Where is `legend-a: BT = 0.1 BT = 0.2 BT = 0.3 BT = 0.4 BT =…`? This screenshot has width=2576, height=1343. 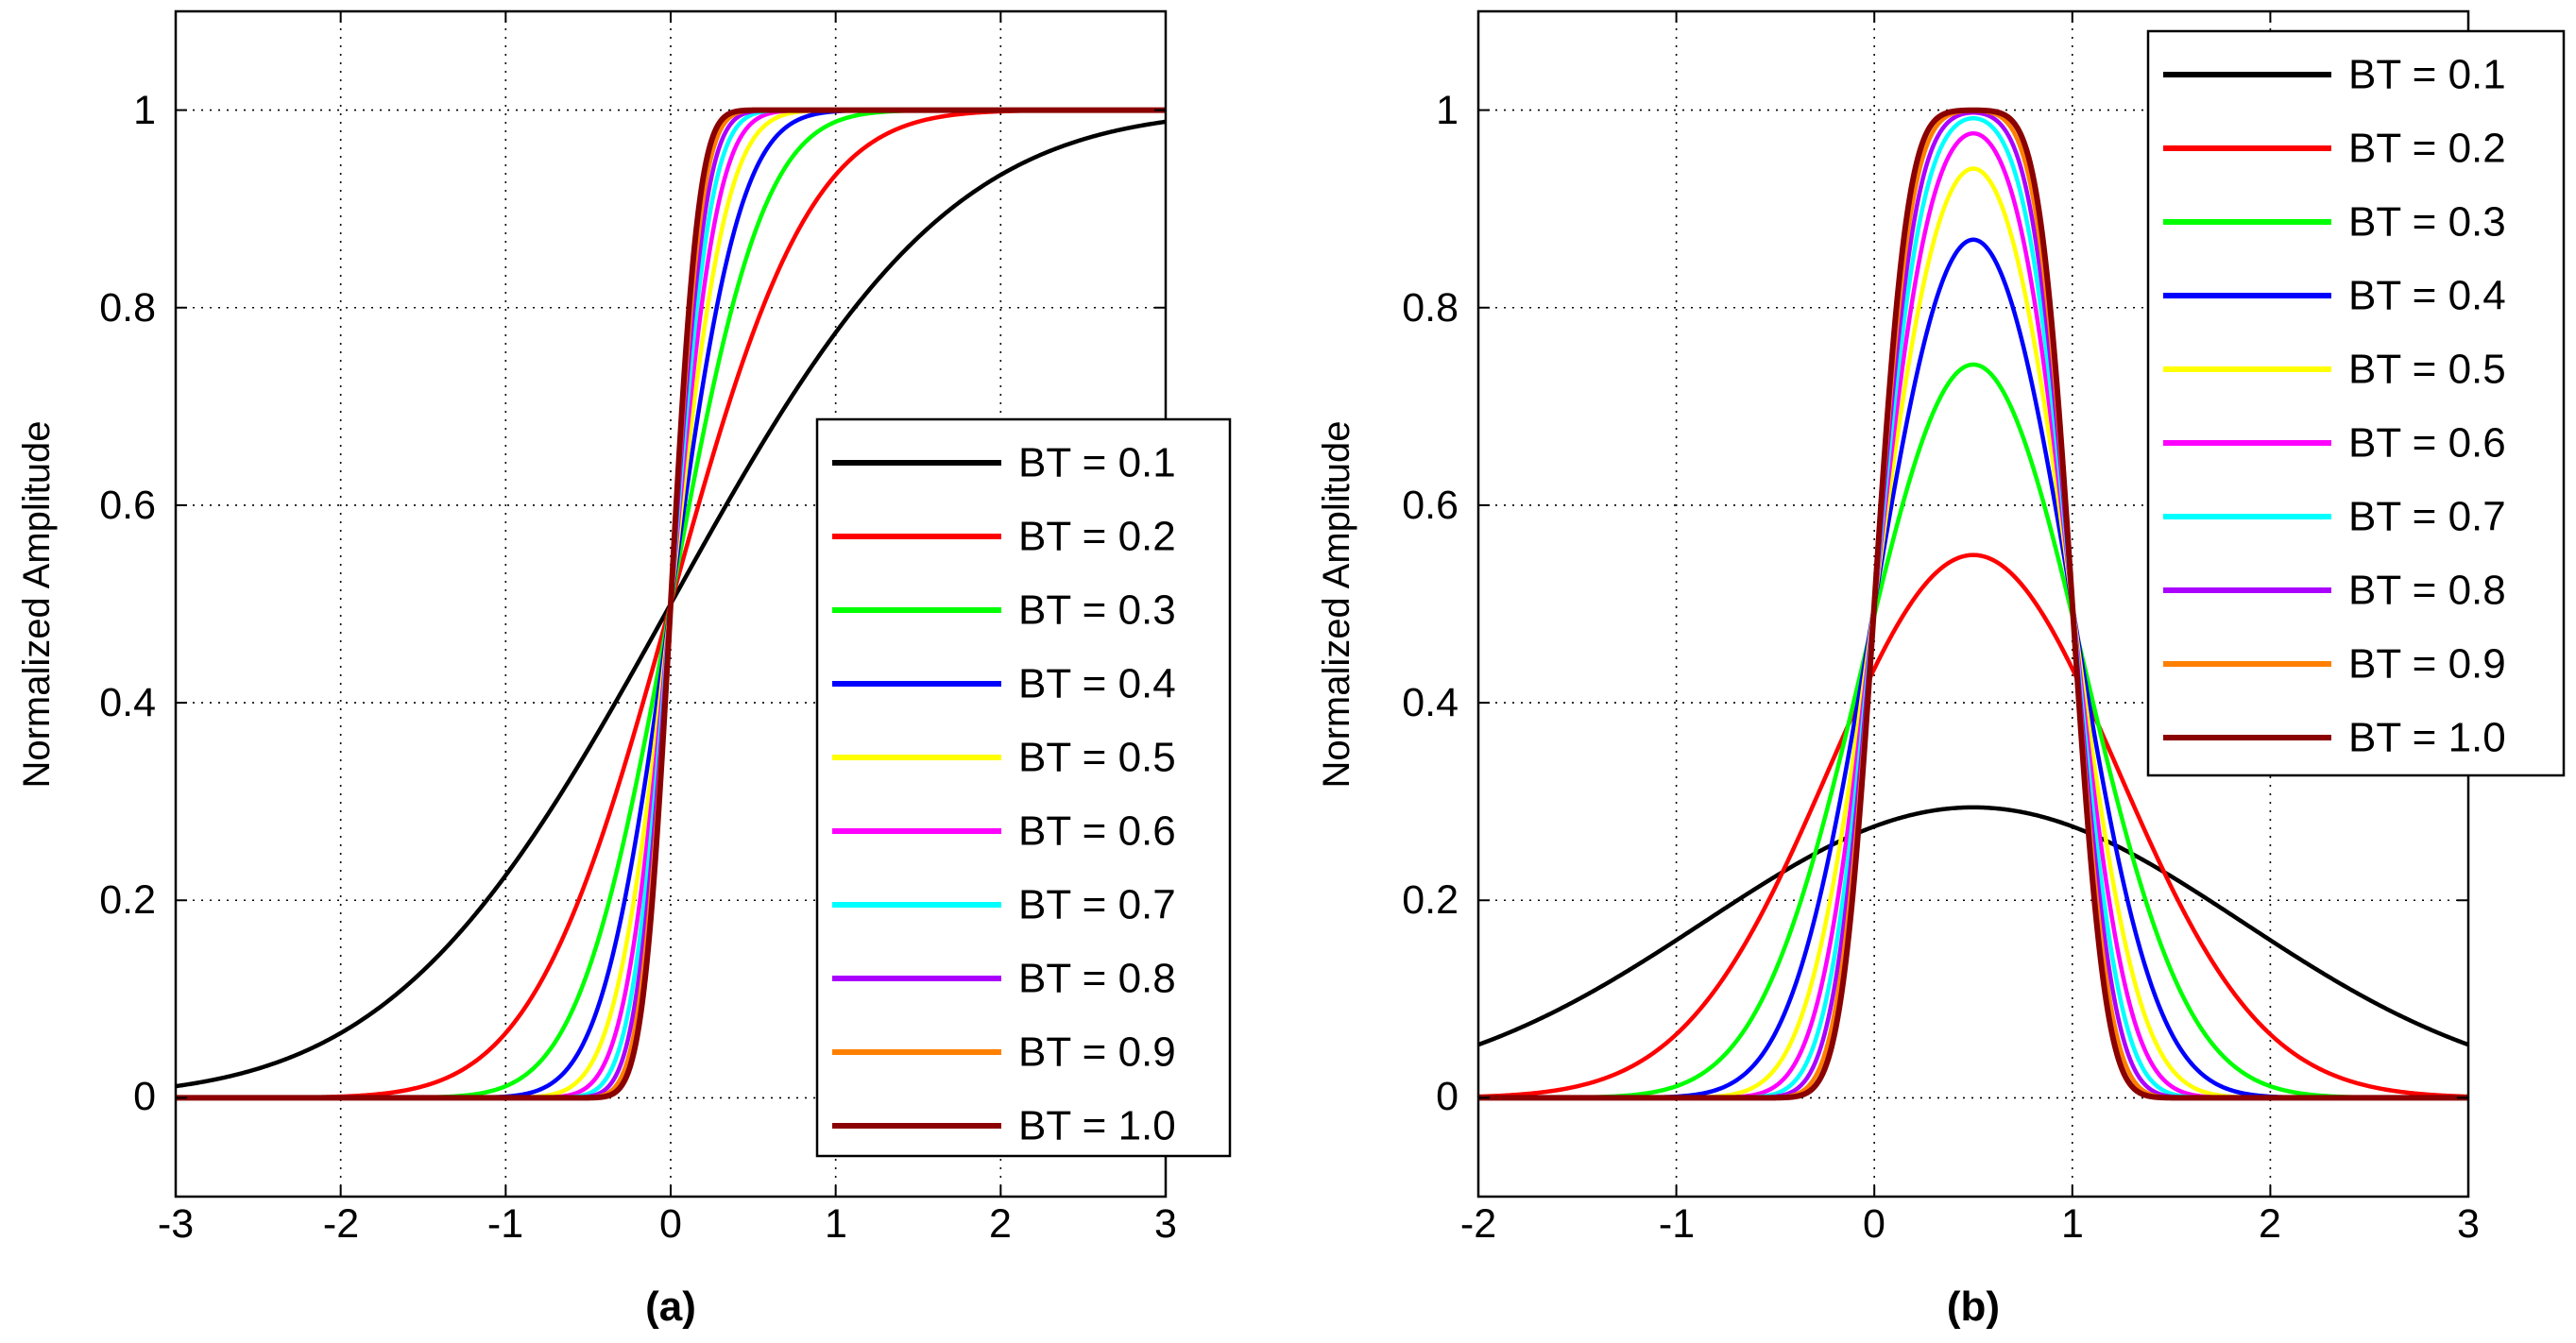
legend-a: BT = 0.1 BT = 0.2 BT = 0.3 BT = 0.4 BT =… is located at coordinates (1024, 787).